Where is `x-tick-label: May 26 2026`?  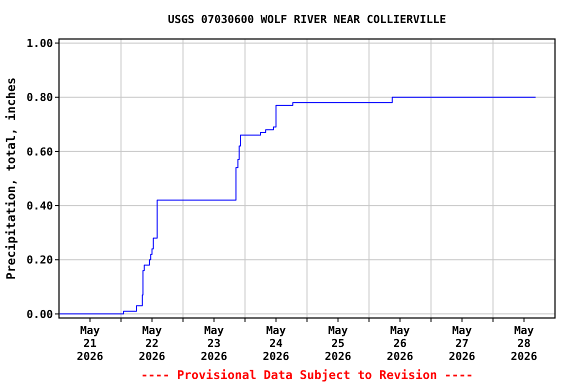
x-tick-label: May 26 2026 is located at coordinates (400, 343).